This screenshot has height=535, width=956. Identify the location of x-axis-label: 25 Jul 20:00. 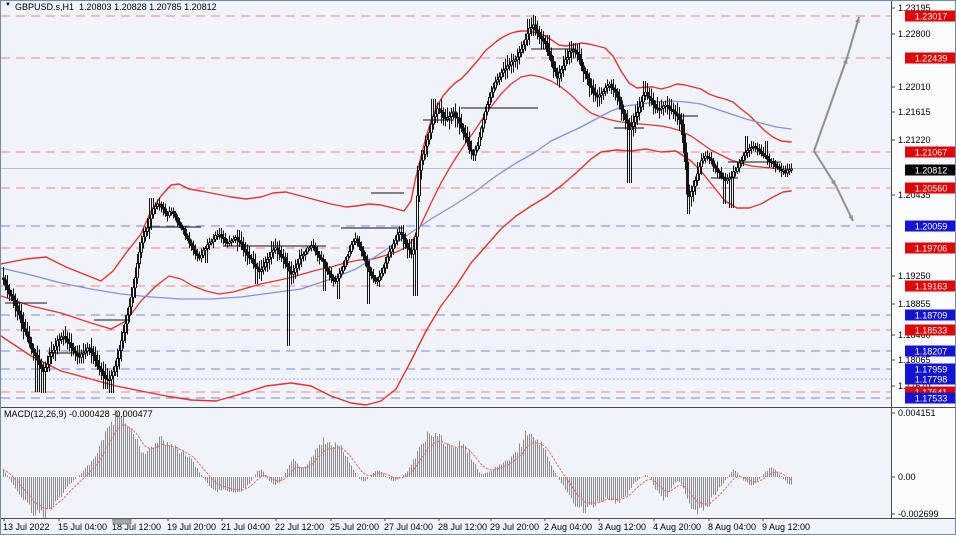
(354, 527).